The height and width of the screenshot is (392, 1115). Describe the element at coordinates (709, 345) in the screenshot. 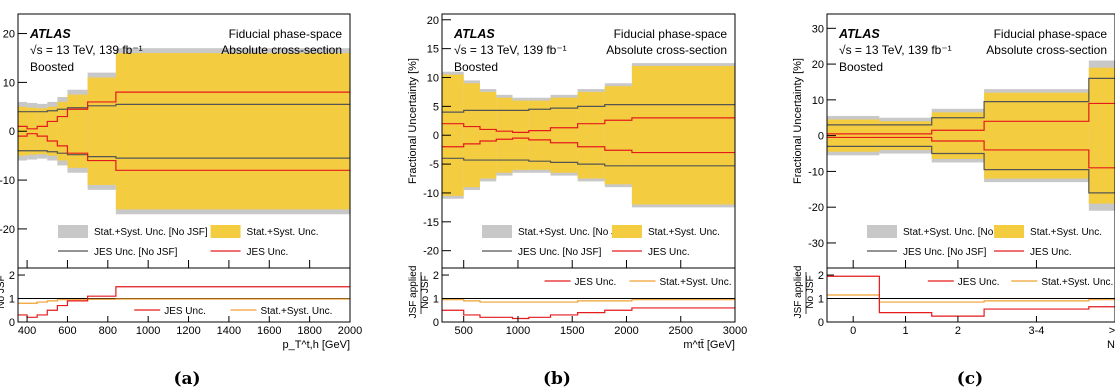

I see `x-axis-label: m^tt̄ [GeV]` at that location.